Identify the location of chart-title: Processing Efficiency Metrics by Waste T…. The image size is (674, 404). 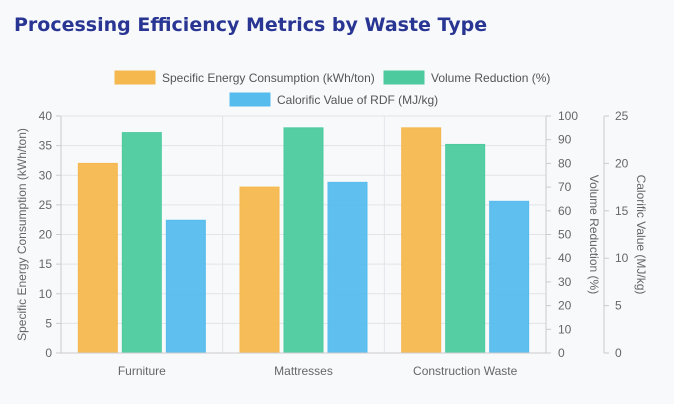
(251, 25).